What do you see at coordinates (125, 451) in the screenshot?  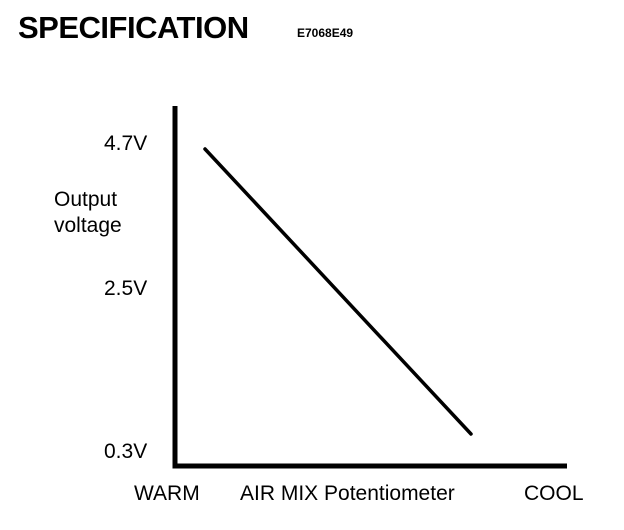 I see `y-tick-label-bottom: 0.3V` at bounding box center [125, 451].